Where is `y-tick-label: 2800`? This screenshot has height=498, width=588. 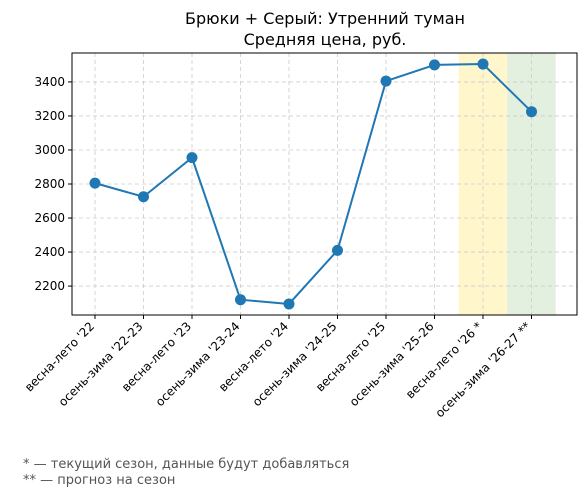 y-tick-label: 2800 is located at coordinates (49, 184).